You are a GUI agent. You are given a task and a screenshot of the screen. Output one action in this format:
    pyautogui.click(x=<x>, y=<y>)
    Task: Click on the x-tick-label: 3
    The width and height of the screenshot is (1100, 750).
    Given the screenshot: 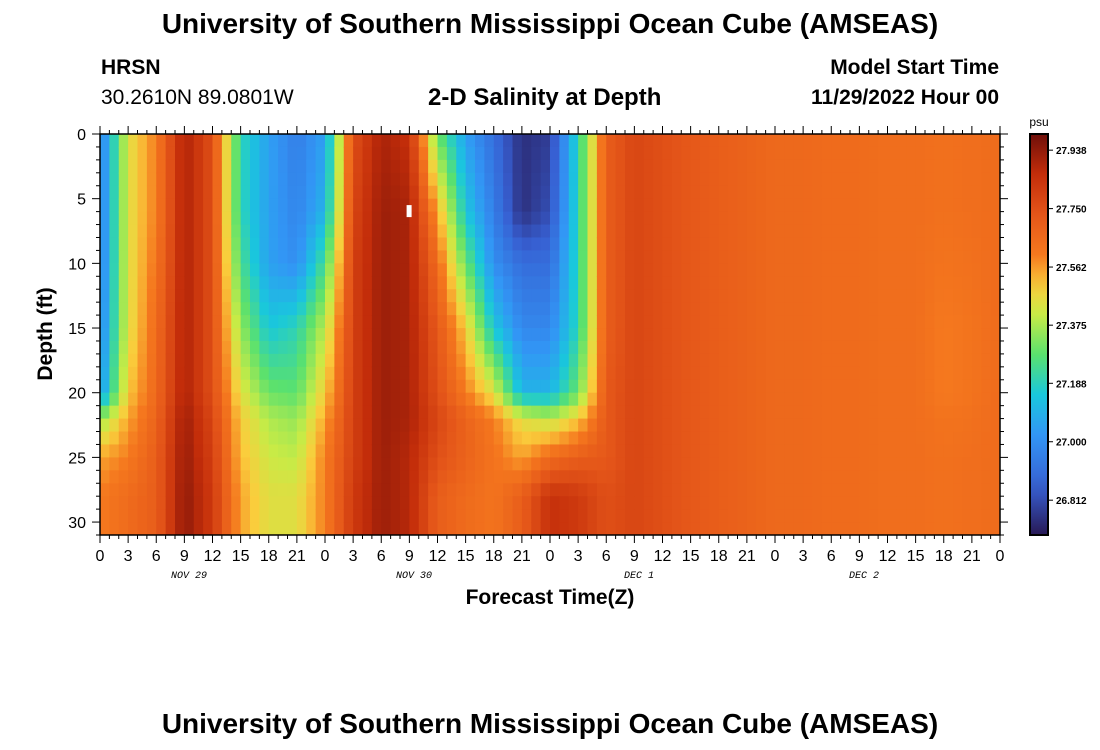 What is the action you would take?
    pyautogui.click(x=578, y=556)
    